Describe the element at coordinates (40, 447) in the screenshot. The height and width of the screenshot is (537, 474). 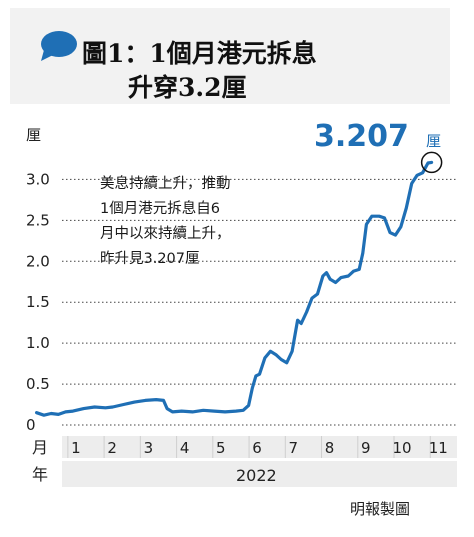
I see `x-axis-month-prefix: 月` at that location.